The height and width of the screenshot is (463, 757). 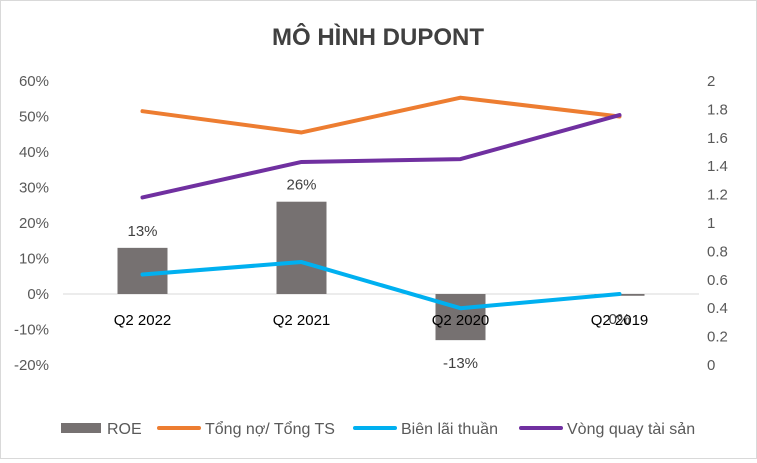 I want to click on right-axis-tick-label: 0.2, so click(x=717, y=337).